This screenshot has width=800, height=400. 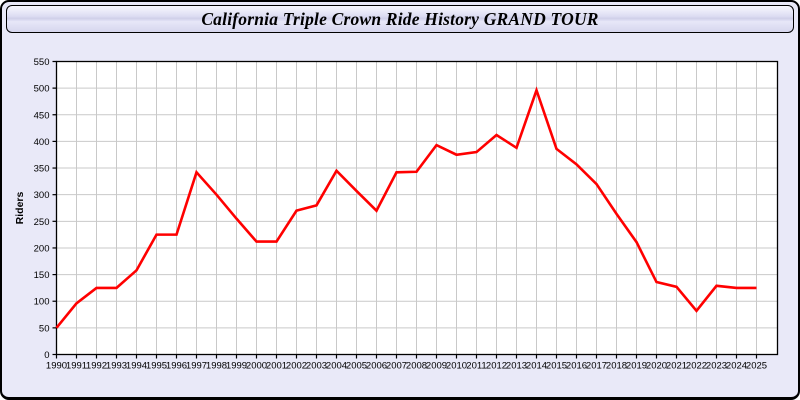 I want to click on x-tick-label: 2004, so click(x=336, y=366).